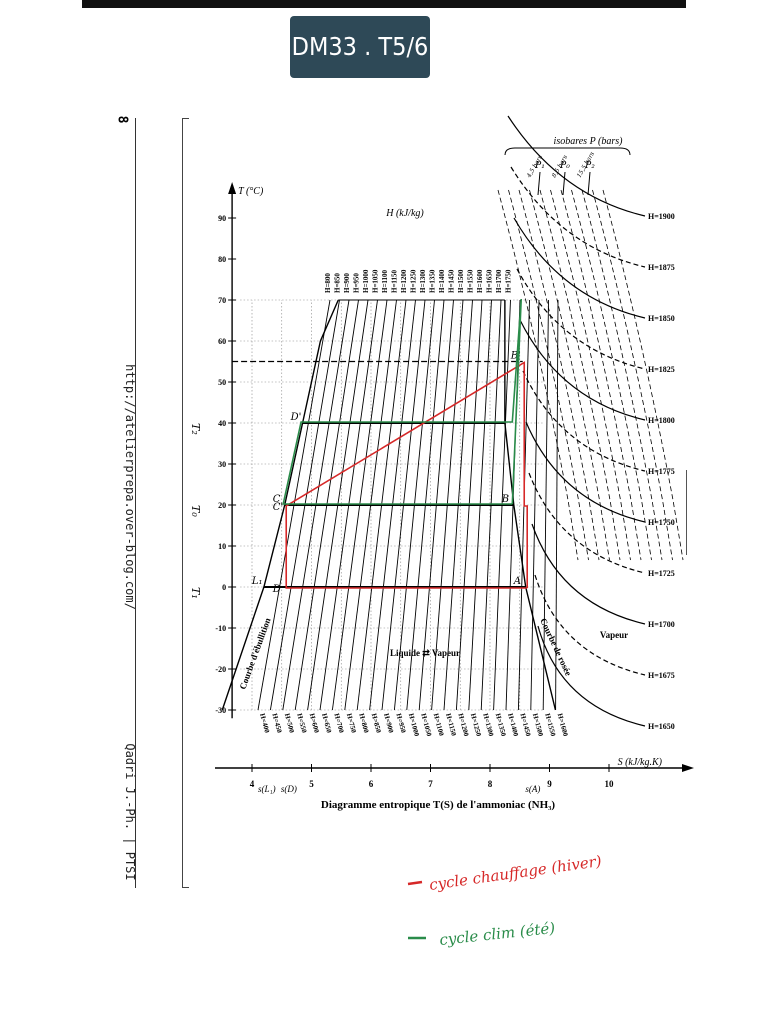 This screenshot has width=768, height=1024. What do you see at coordinates (301, 723) in the screenshot?
I see `isenthalp-label: H=550` at bounding box center [301, 723].